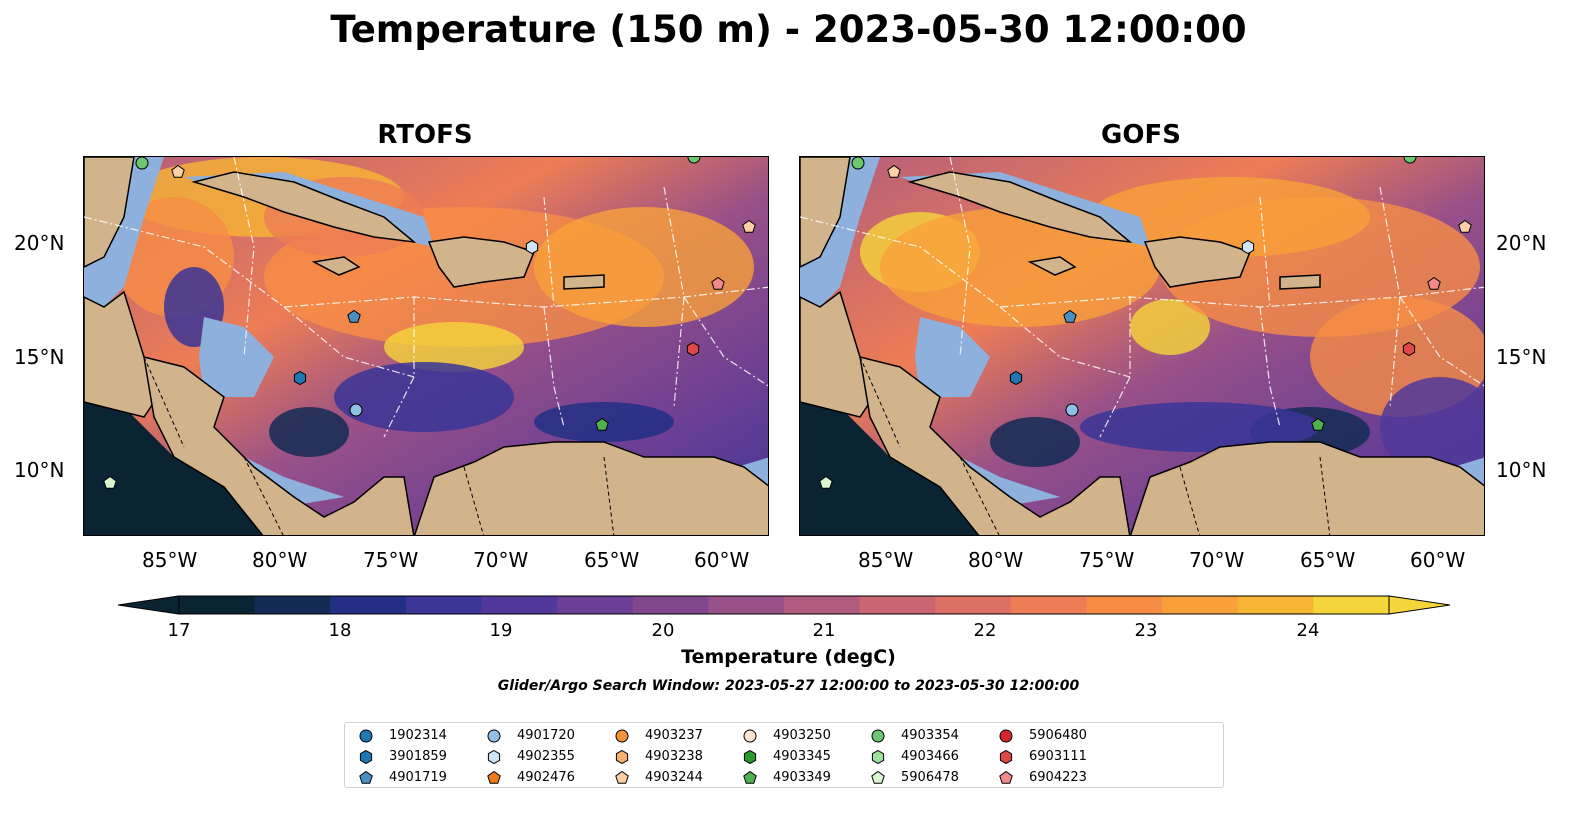 The height and width of the screenshot is (827, 1577). I want to click on colorbar-tick-24: 24, so click(1308, 630).